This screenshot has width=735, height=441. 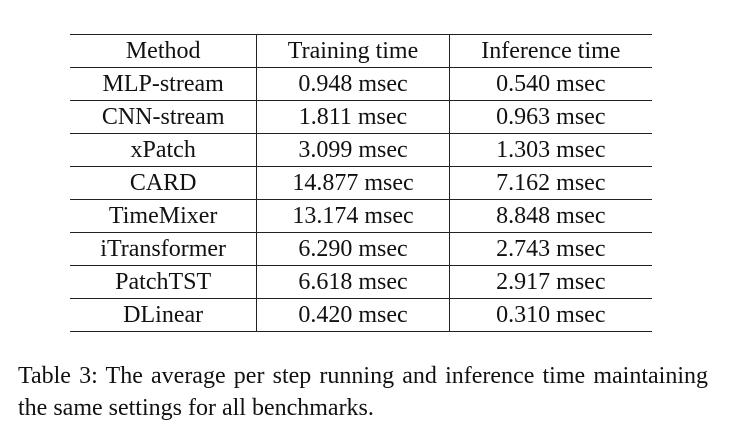 I want to click on inference-time-cell: 1.303 msec, so click(x=550, y=150).